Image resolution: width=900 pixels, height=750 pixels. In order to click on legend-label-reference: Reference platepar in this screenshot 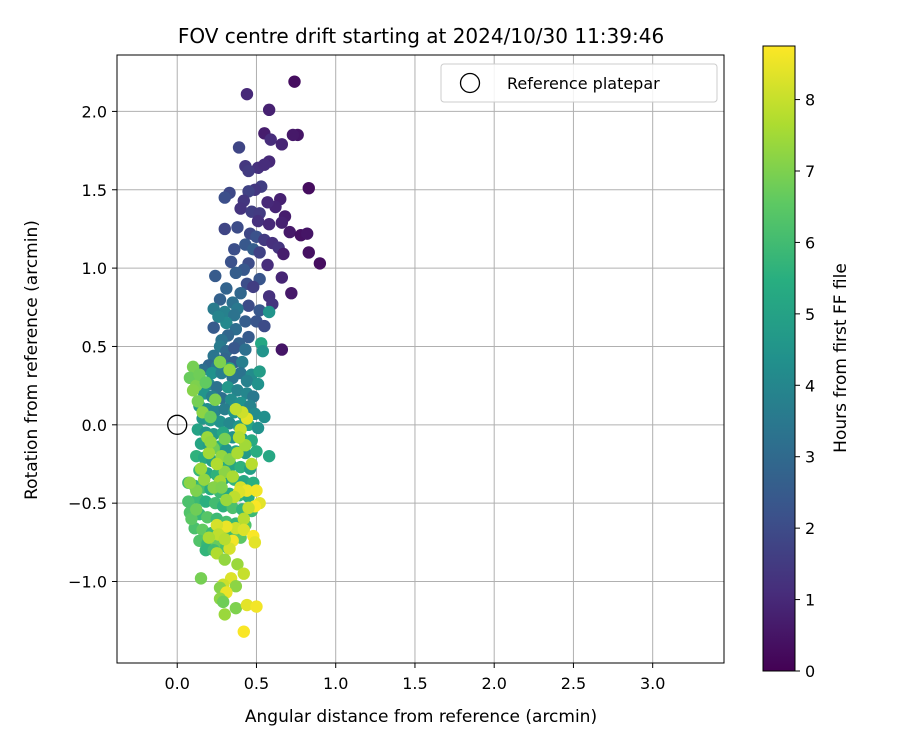, I will do `click(583, 83)`.